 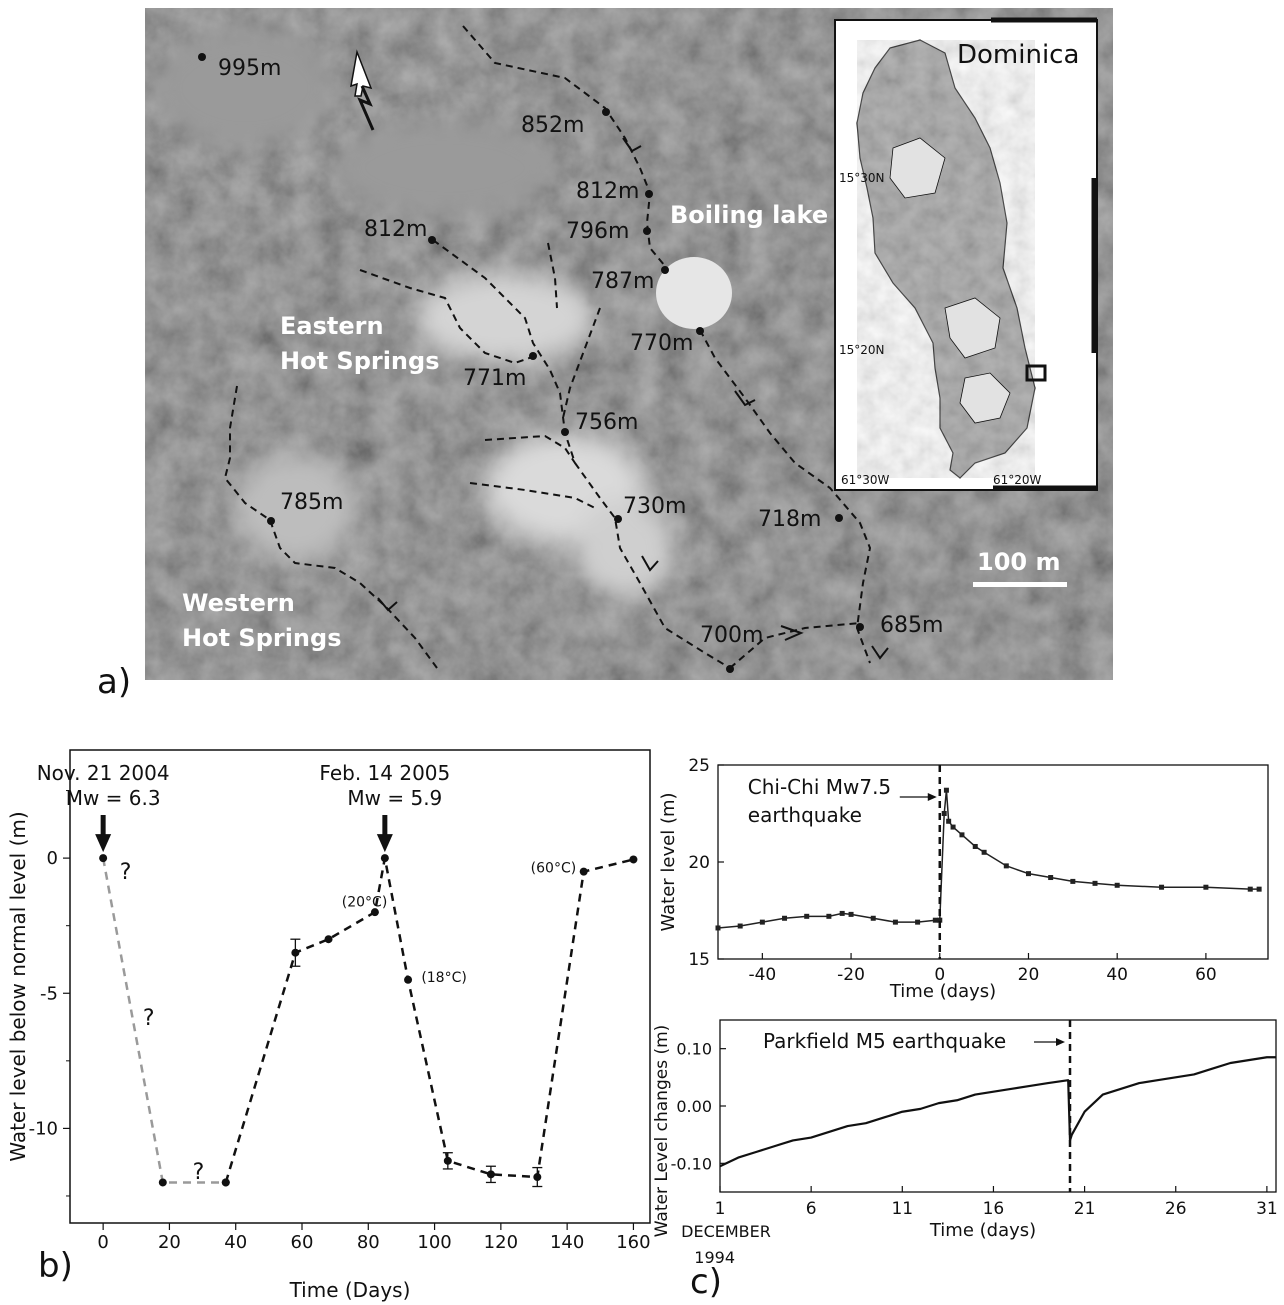 I want to click on x-tick-label: 1, so click(x=720, y=1209).